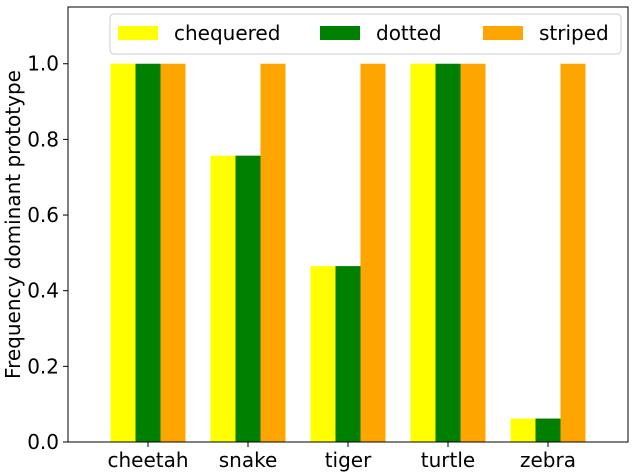 This screenshot has width=634, height=475. I want to click on bar-dotted-zebra, so click(548, 430).